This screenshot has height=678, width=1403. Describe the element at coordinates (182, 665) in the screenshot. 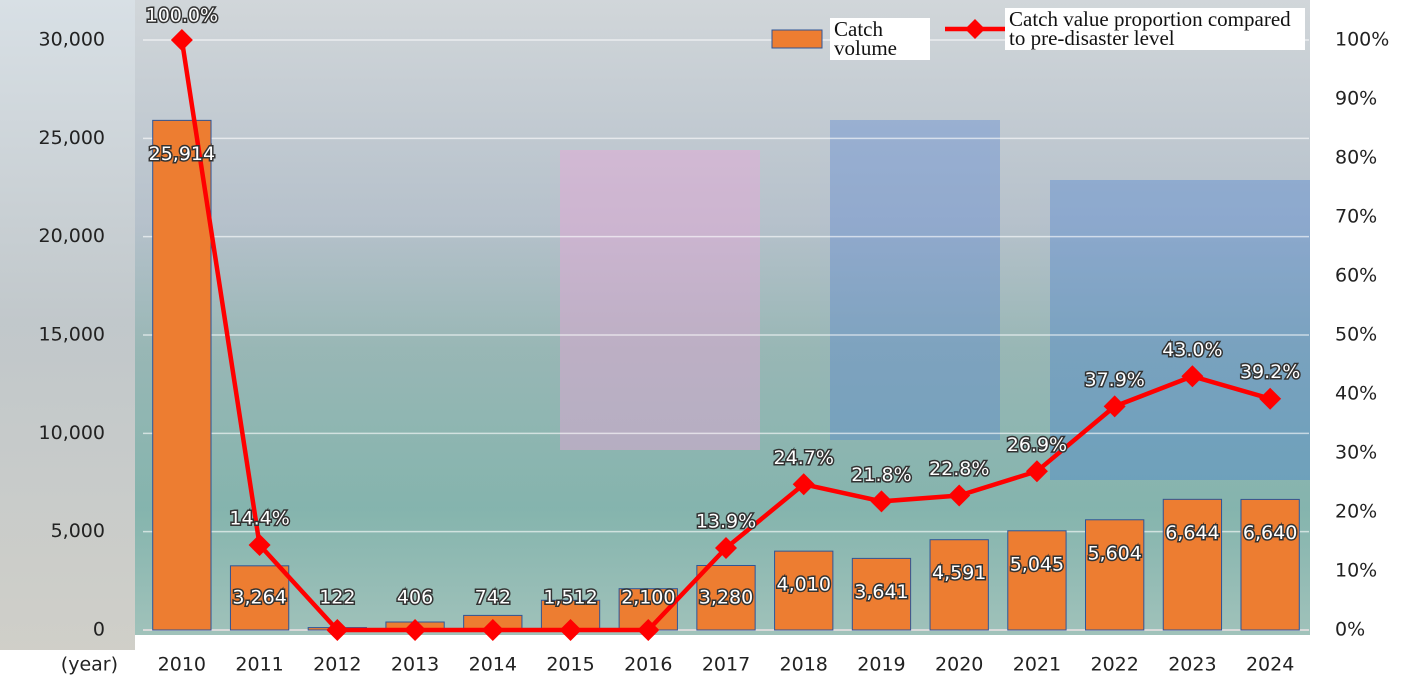

I see `x-tick-label: 2010` at that location.